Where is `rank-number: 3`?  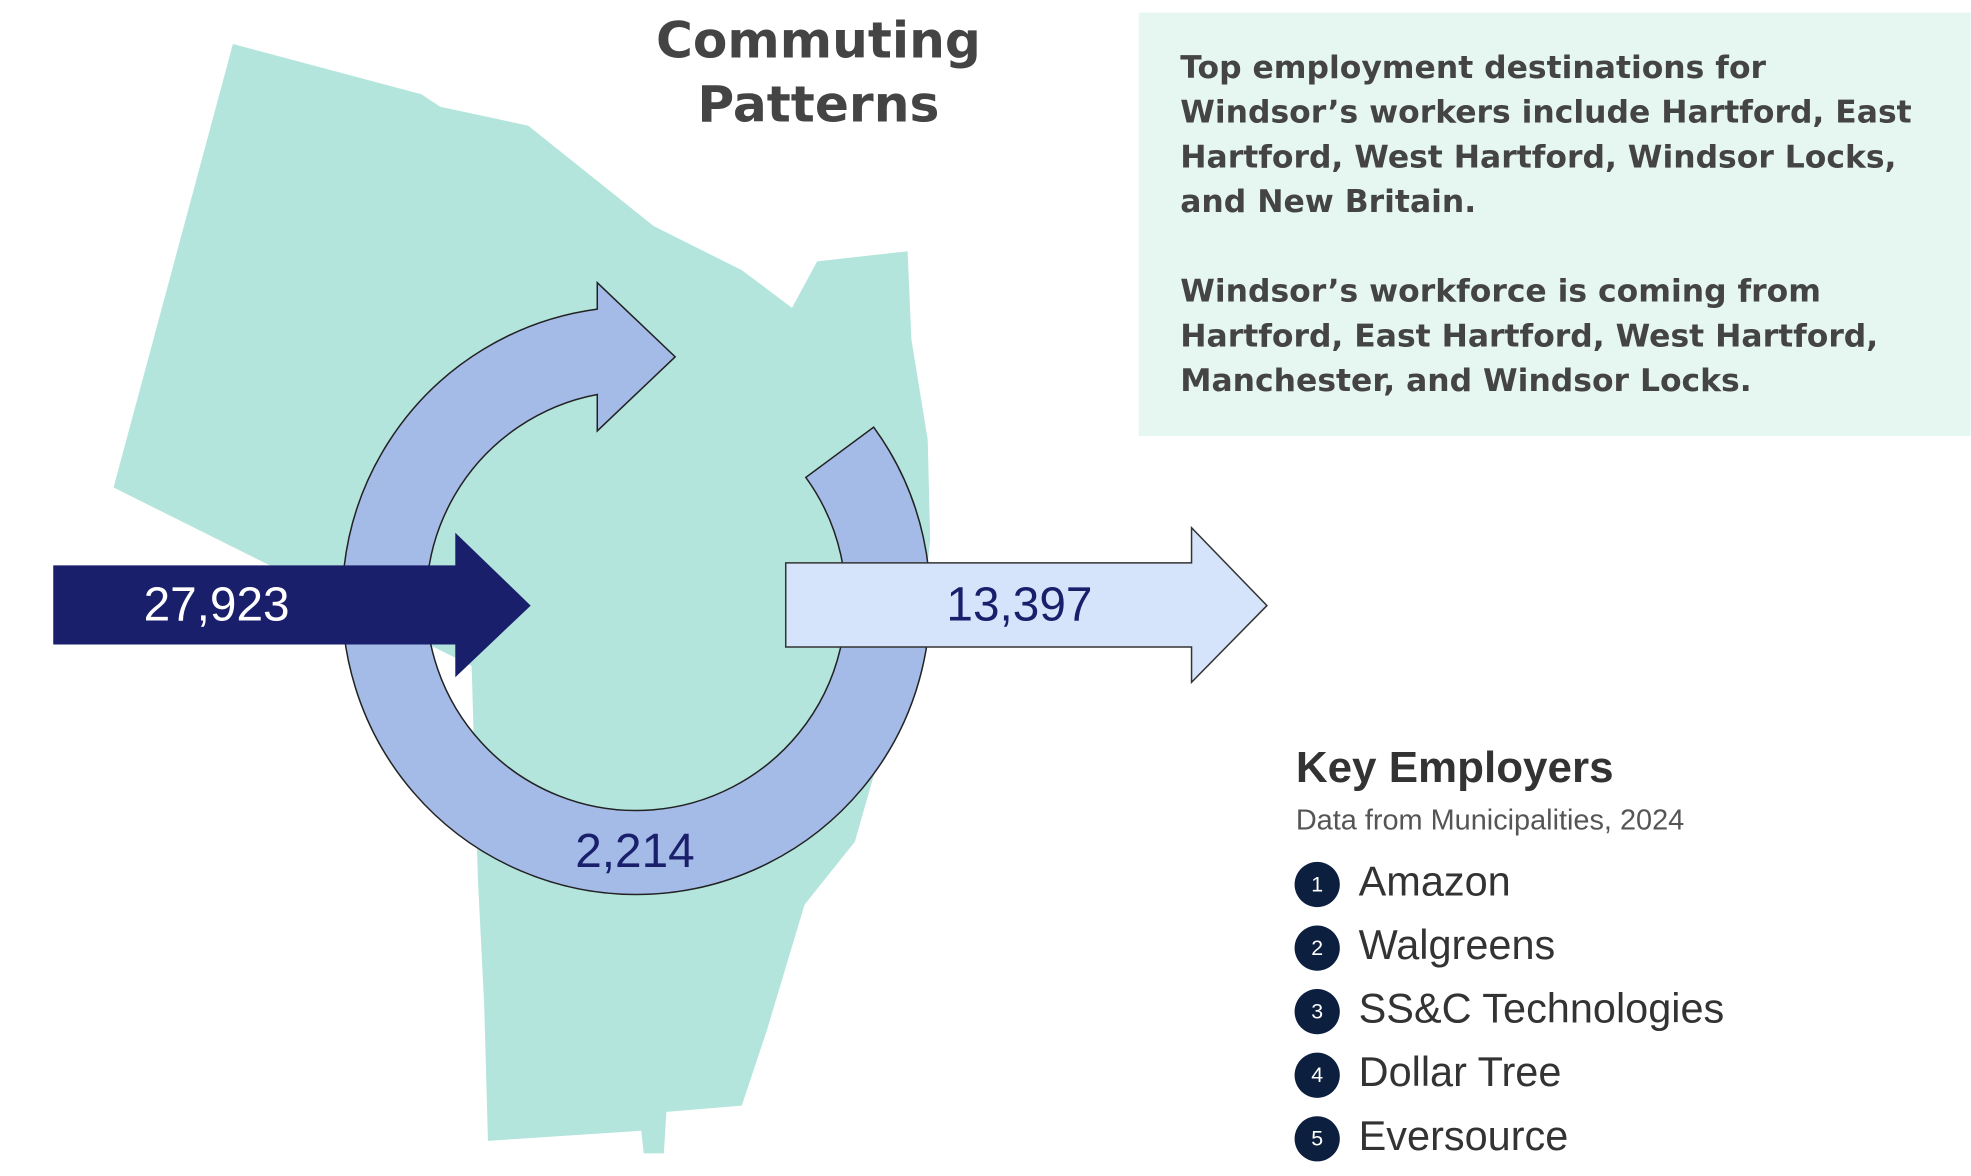
rank-number: 3 is located at coordinates (1317, 1012).